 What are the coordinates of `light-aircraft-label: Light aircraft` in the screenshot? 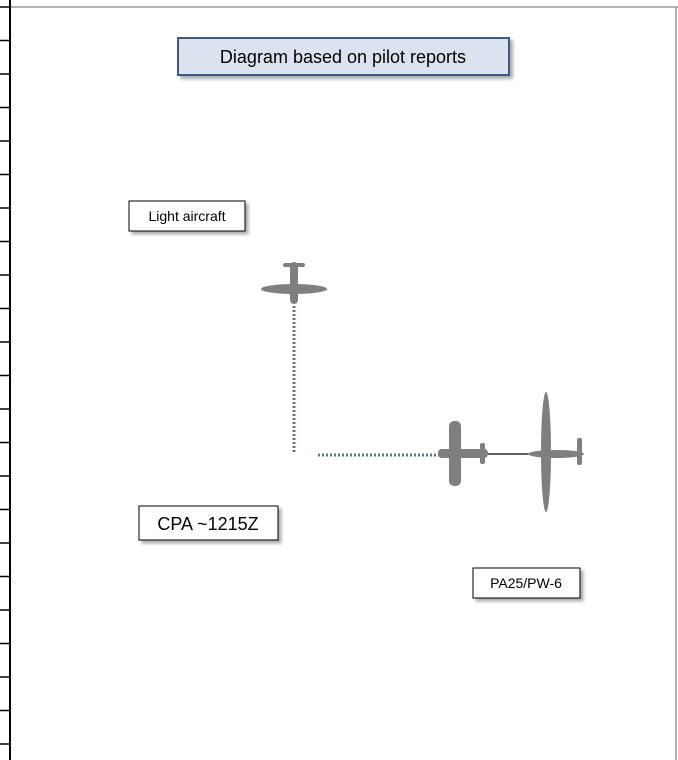 It's located at (186, 216).